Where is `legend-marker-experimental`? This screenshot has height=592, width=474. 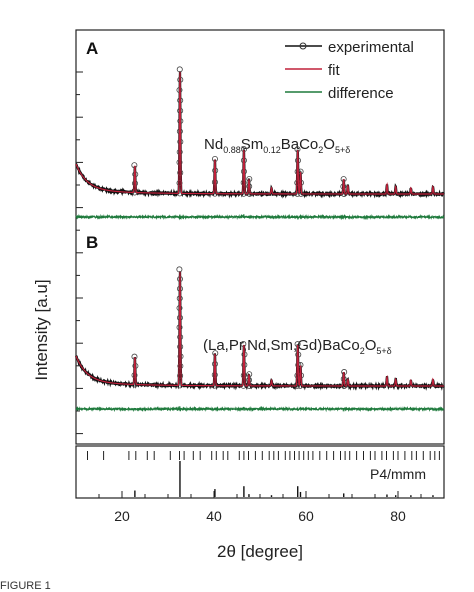
legend-marker-experimental is located at coordinates (303, 46).